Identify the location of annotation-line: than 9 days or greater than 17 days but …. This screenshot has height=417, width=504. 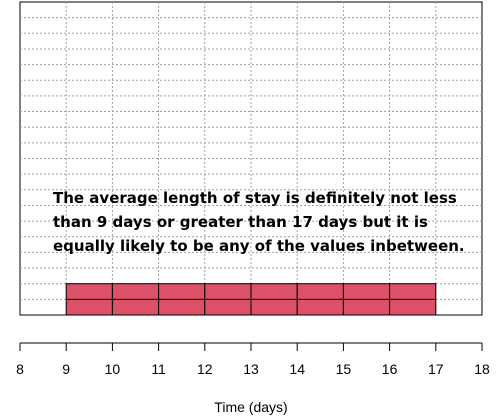
(240, 222).